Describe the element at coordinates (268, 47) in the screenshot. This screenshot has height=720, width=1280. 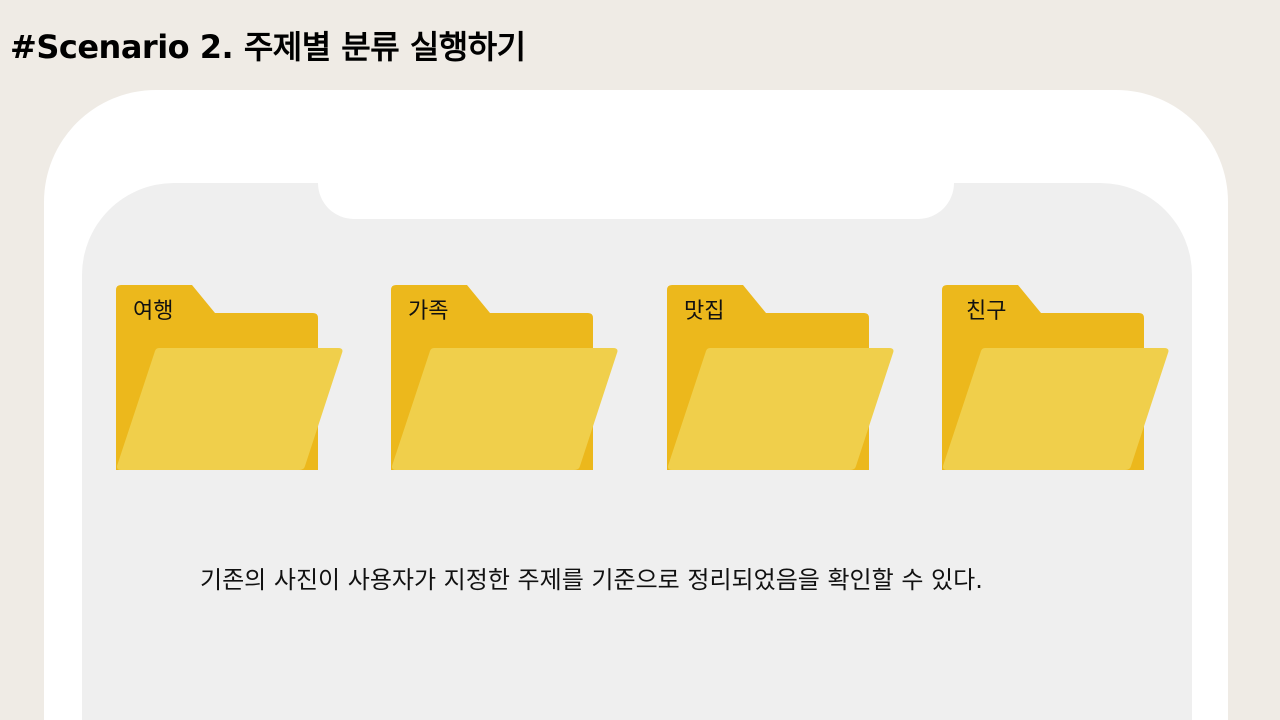
I see `slide-title: #Scenario 2. 주제별 분류 실행하기` at that location.